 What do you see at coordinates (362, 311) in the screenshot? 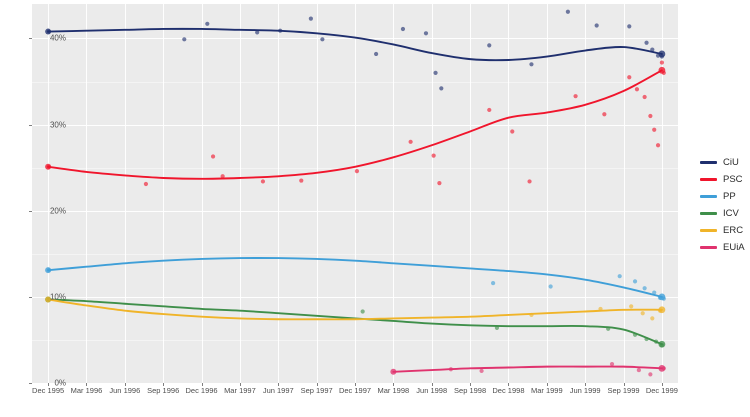
I see `scatter-point-icv` at bounding box center [362, 311].